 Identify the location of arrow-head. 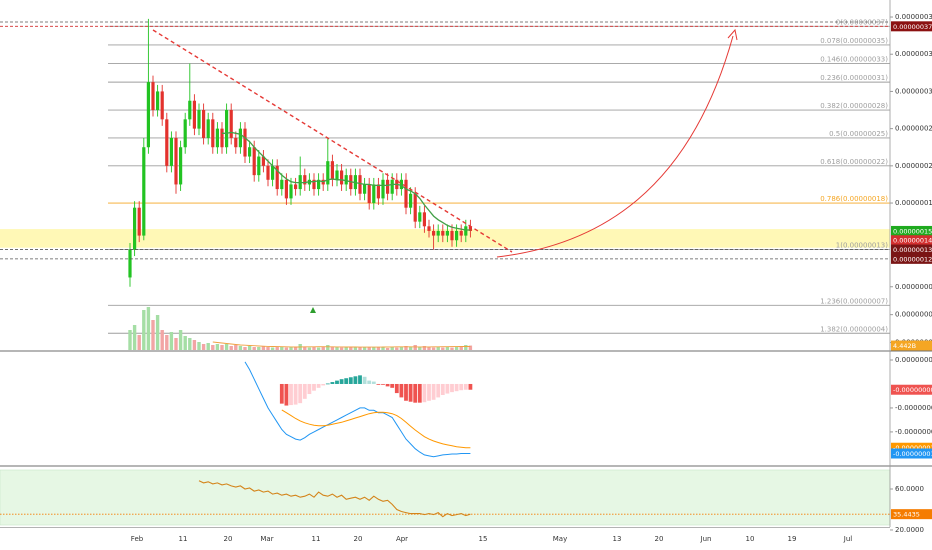
(732, 34).